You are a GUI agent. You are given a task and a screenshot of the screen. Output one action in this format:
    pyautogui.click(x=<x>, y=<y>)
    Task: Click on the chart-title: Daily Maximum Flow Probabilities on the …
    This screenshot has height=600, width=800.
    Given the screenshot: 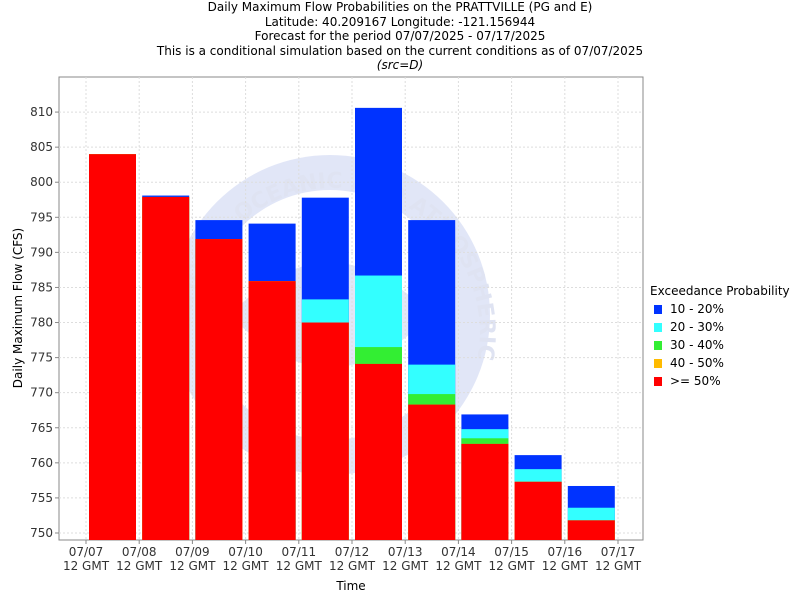 What is the action you would take?
    pyautogui.click(x=400, y=7)
    